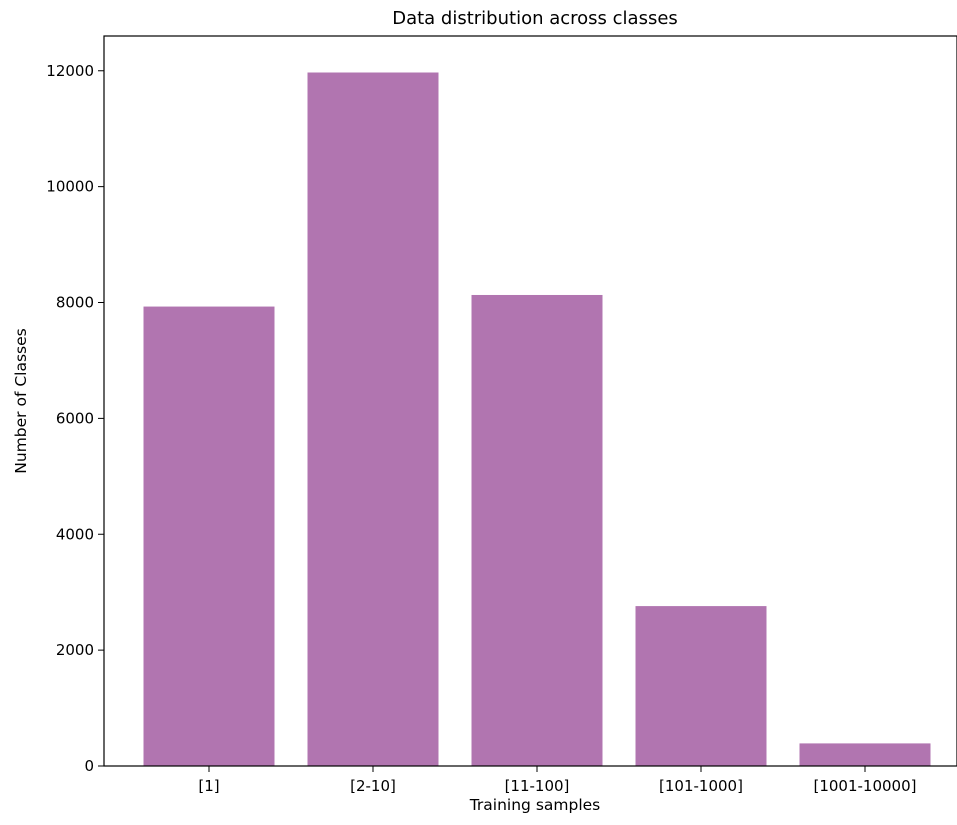 This screenshot has width=957, height=825. I want to click on x-axis-label: Training samples, so click(535, 805).